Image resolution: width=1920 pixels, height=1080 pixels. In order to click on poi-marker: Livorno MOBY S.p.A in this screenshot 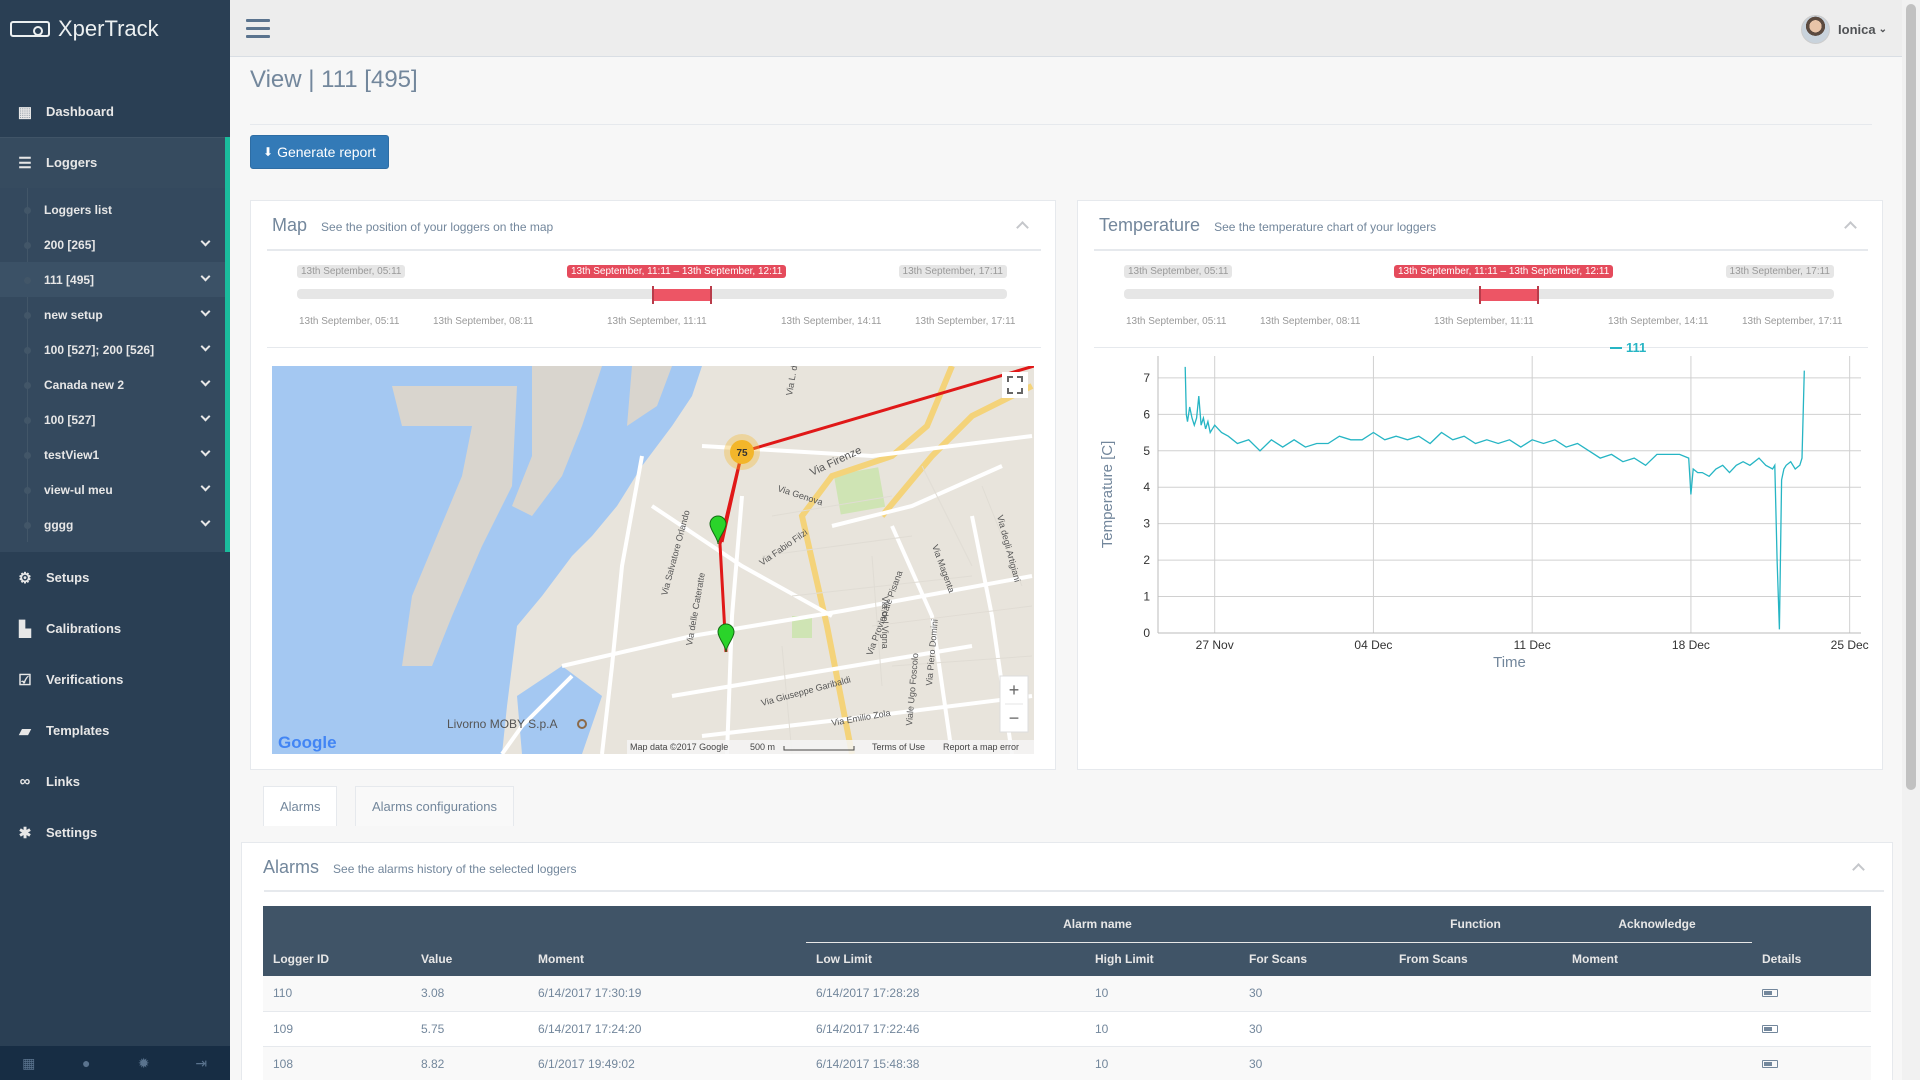, I will do `click(517, 724)`.